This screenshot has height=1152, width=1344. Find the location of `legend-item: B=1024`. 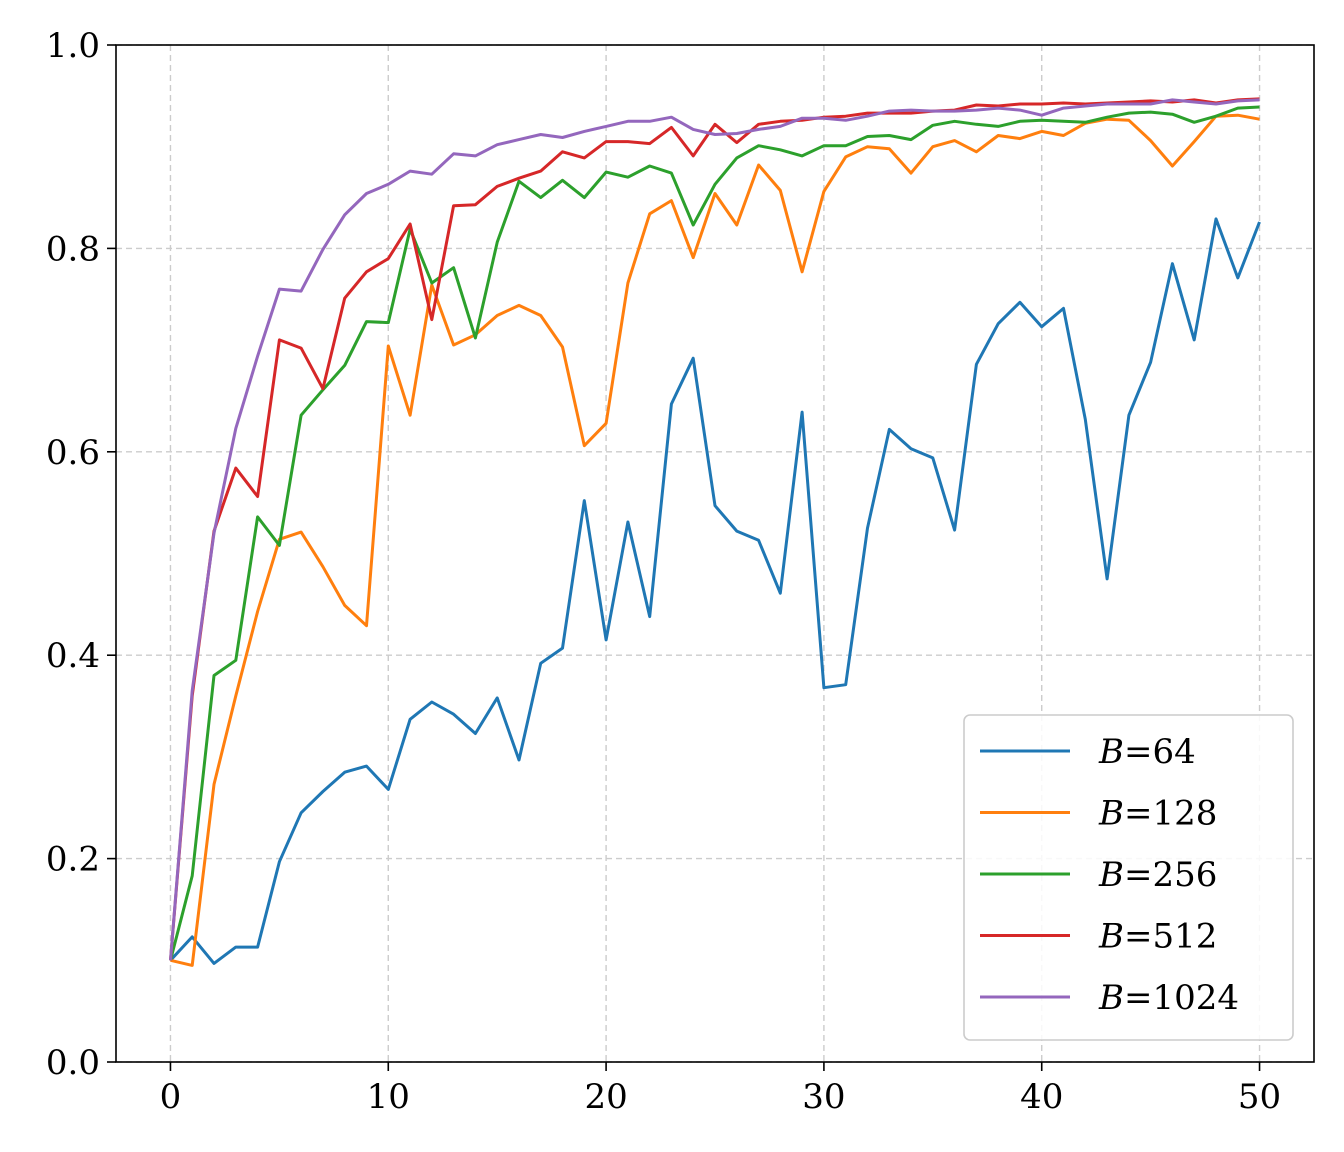

legend-item: B=1024 is located at coordinates (1109, 998).